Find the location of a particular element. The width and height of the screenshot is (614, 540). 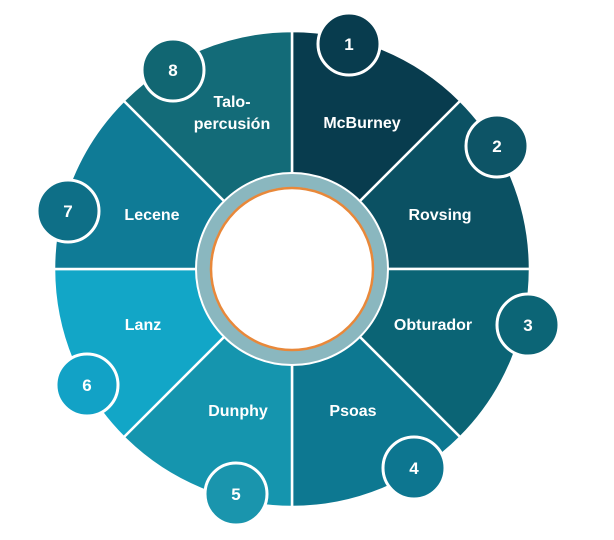

number-badge-3: 3 is located at coordinates (528, 325).